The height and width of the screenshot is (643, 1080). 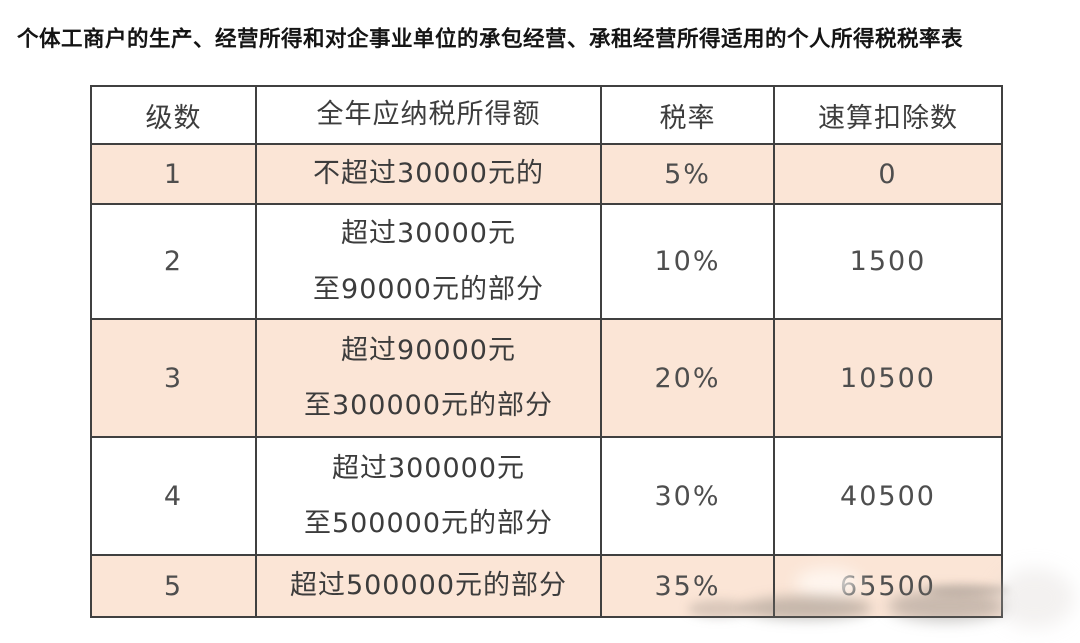 I want to click on table-header-row: 级数 全年应纳税所得额 税率 速算扣除数, so click(x=546, y=115).